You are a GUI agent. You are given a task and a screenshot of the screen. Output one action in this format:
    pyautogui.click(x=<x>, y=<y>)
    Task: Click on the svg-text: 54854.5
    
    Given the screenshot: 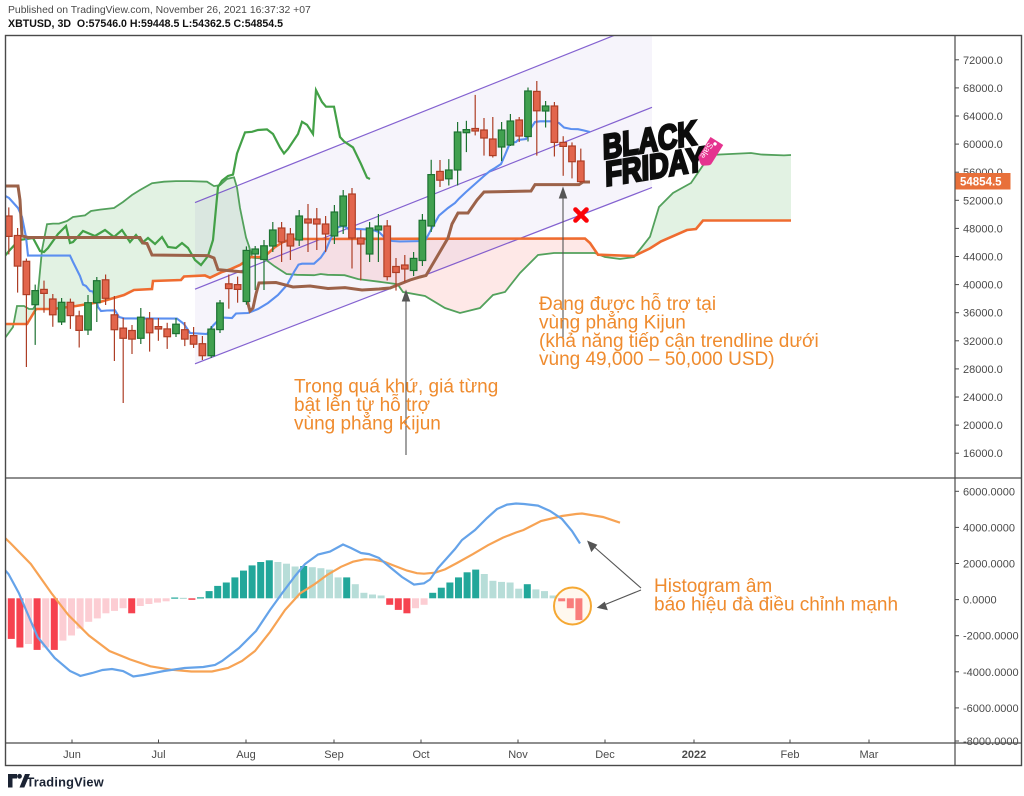 What is the action you would take?
    pyautogui.click(x=981, y=183)
    